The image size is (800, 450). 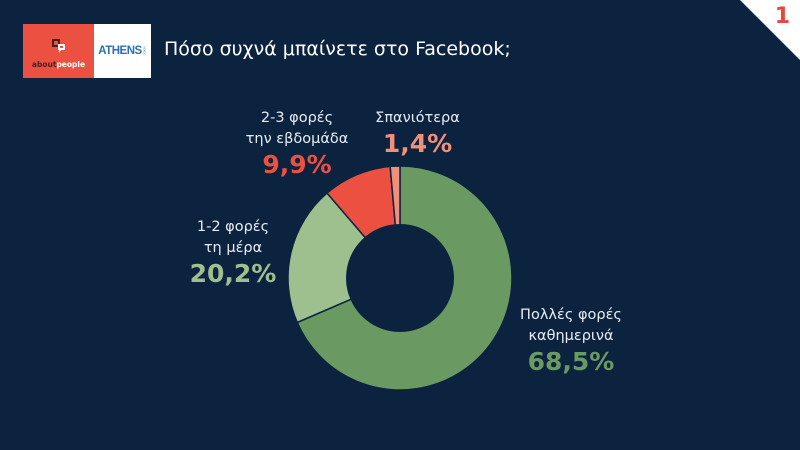 What do you see at coordinates (400, 278) in the screenshot?
I see `donut-hole` at bounding box center [400, 278].